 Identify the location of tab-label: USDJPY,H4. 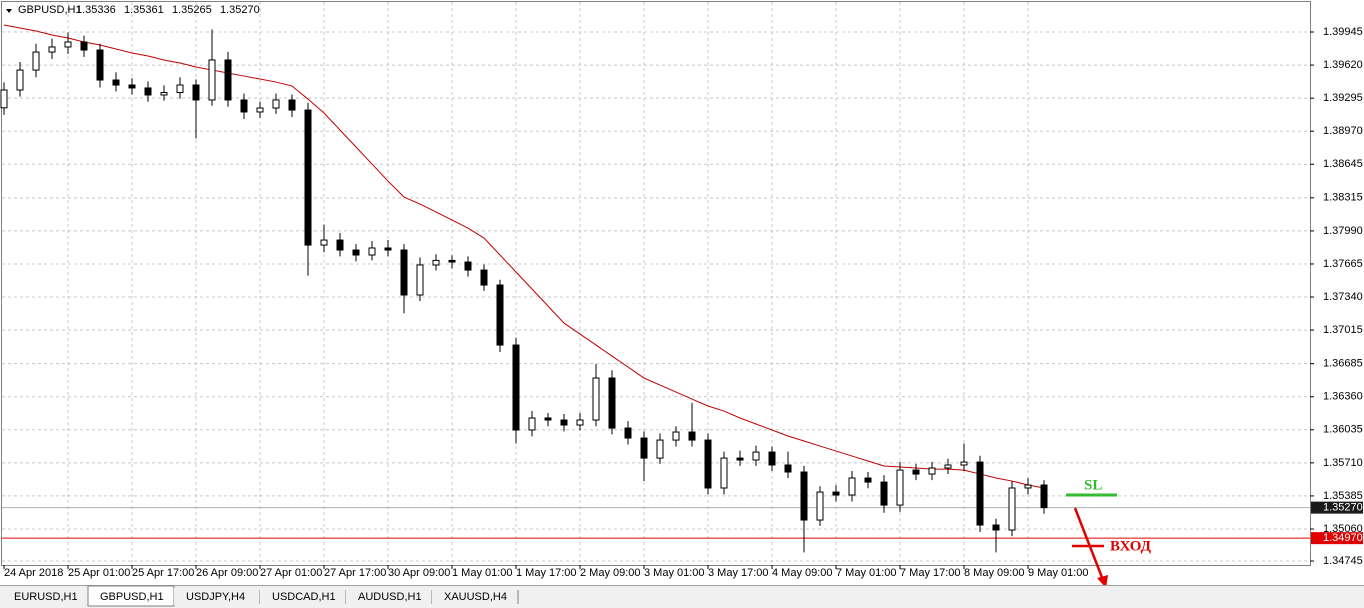
(215, 597).